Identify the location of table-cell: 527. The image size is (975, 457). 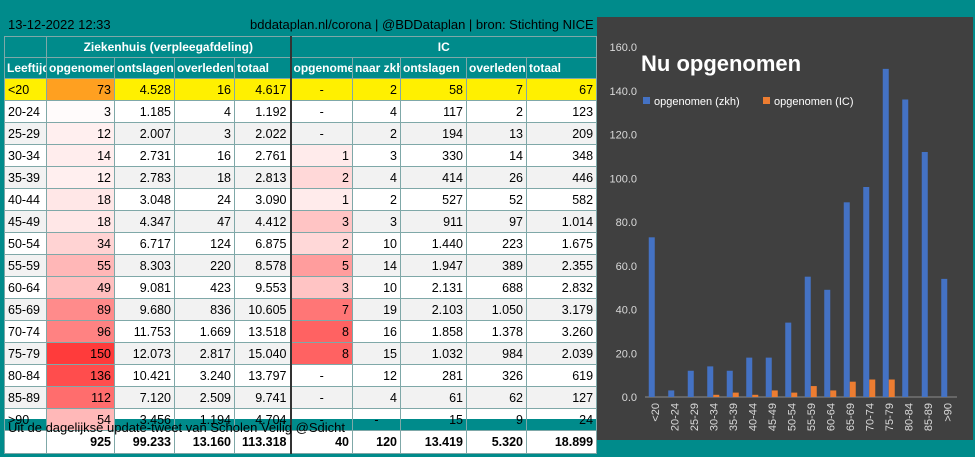
(433, 199).